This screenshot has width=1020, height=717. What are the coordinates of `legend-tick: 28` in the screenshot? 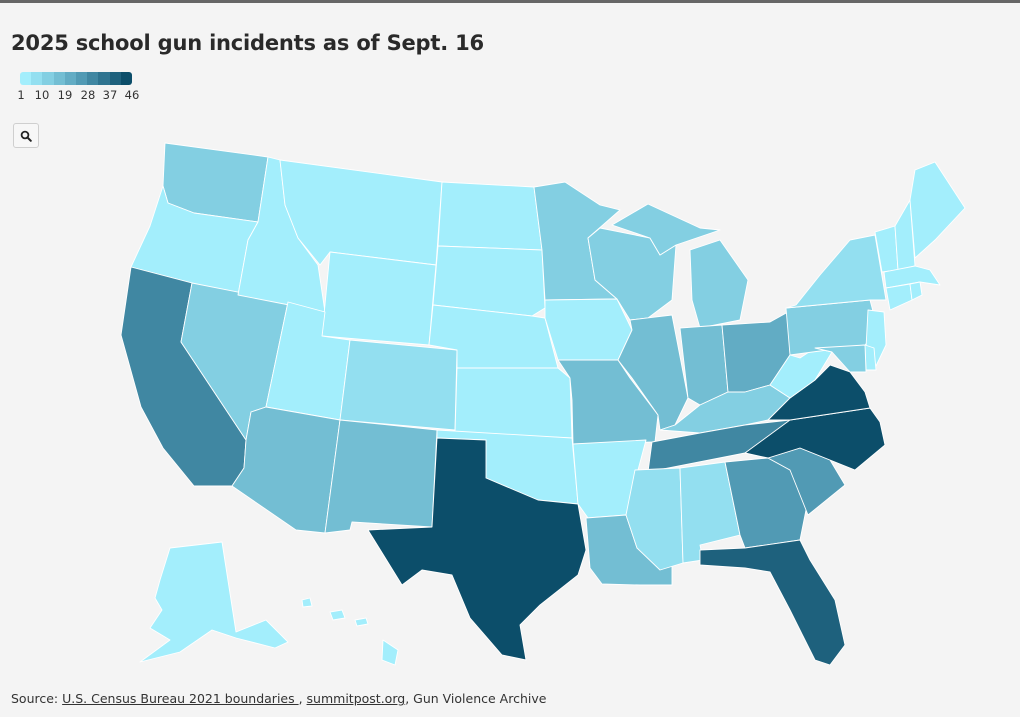 It's located at (88, 95).